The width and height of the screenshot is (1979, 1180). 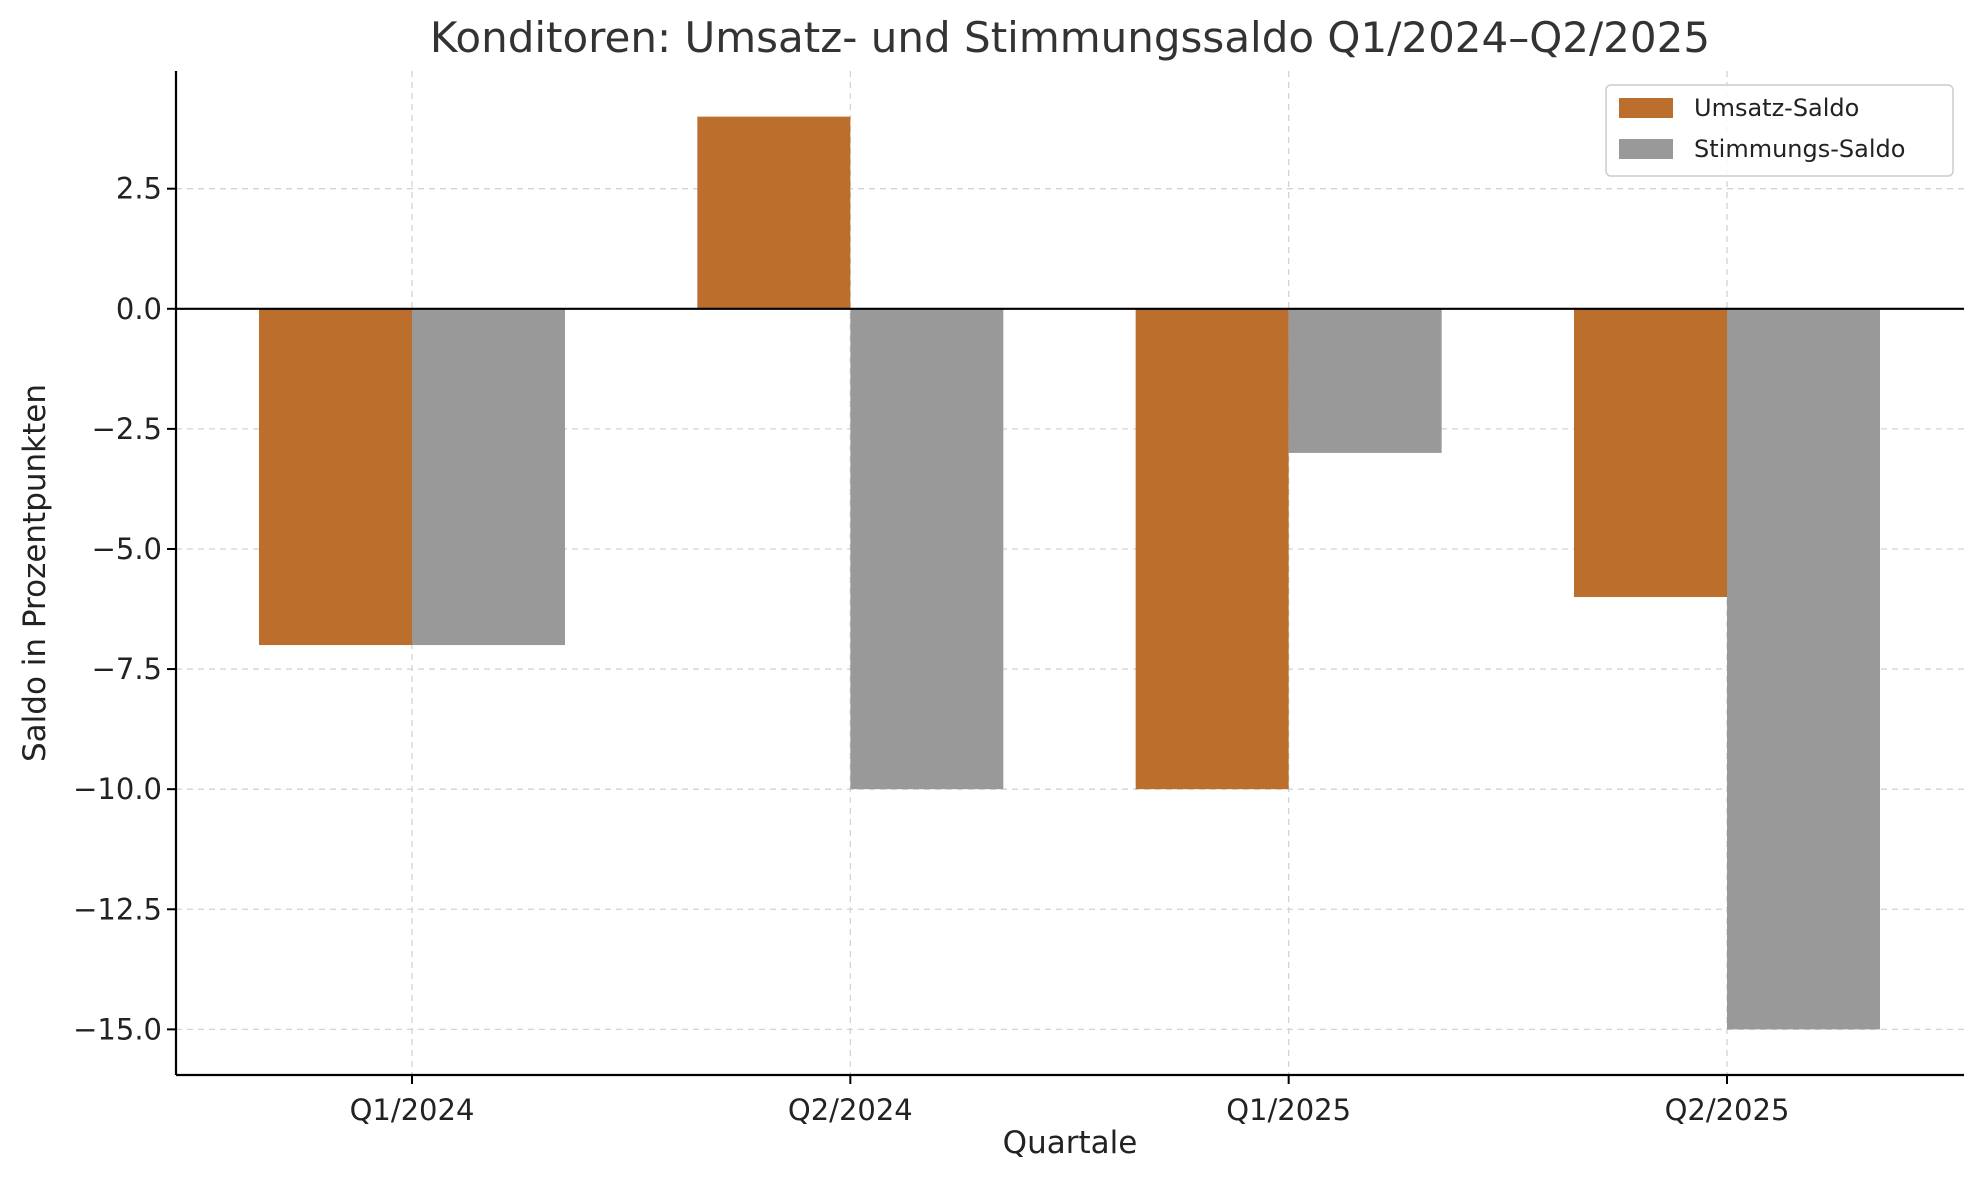 I want to click on legend-box, so click(x=1779, y=130).